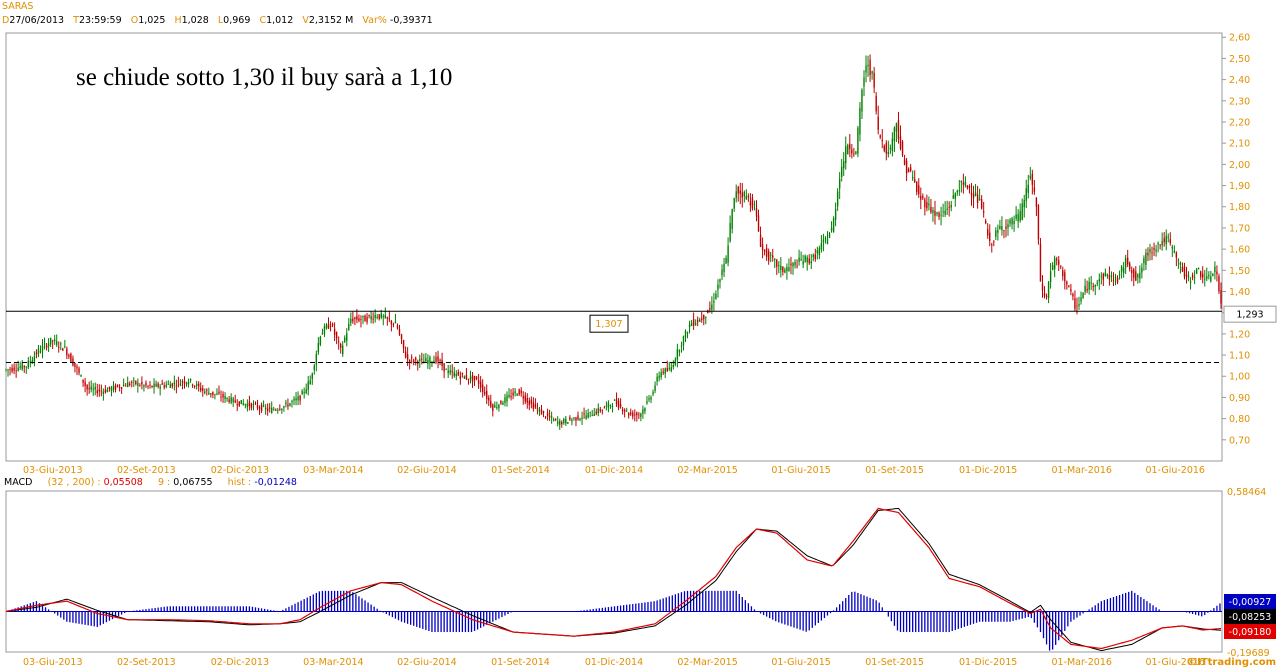 Image resolution: width=1278 pixels, height=668 pixels. Describe the element at coordinates (614, 470) in the screenshot. I see `x-tick-label: 01-Dic-2014` at that location.